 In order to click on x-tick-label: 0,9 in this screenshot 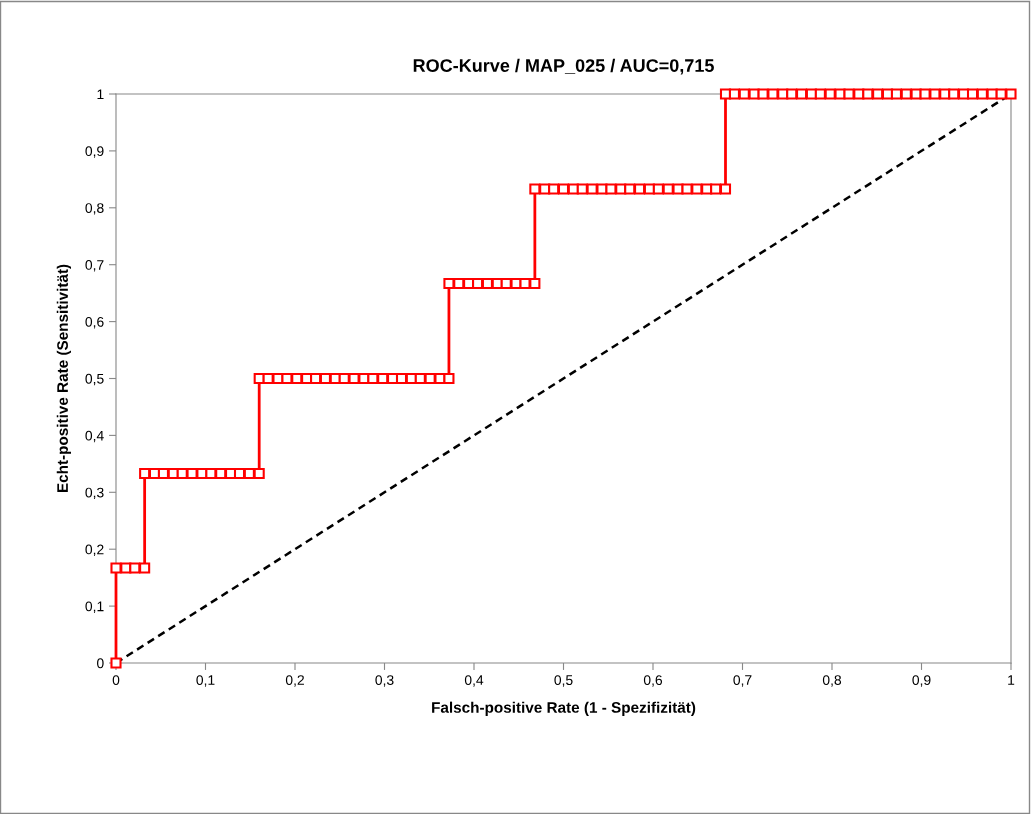, I will do `click(921, 681)`.